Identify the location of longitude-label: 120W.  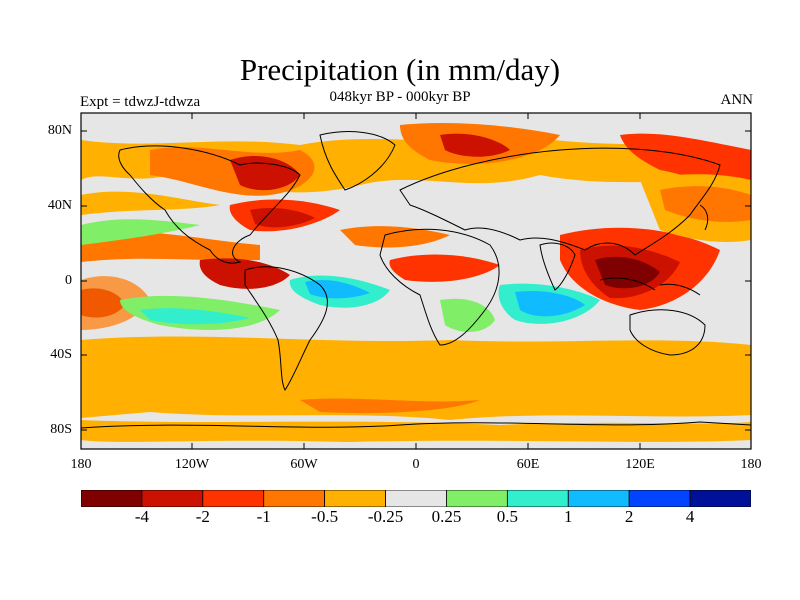
(192, 464).